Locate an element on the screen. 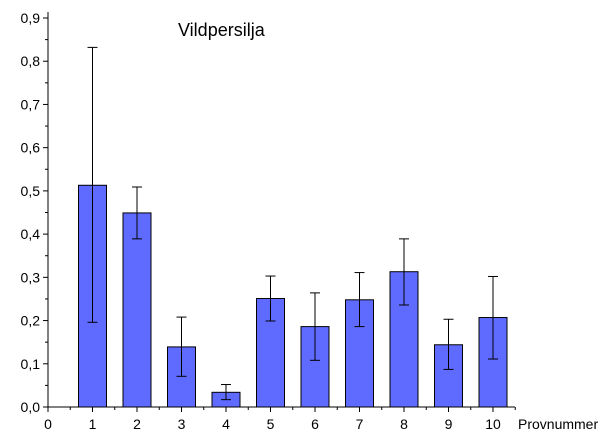  x-tick-label: 8 is located at coordinates (404, 423).